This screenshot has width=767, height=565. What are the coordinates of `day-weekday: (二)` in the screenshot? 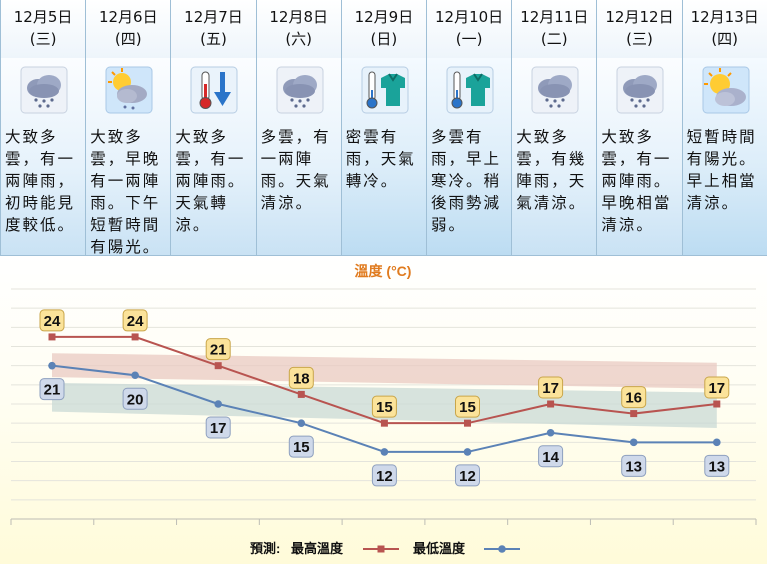 It's located at (554, 39).